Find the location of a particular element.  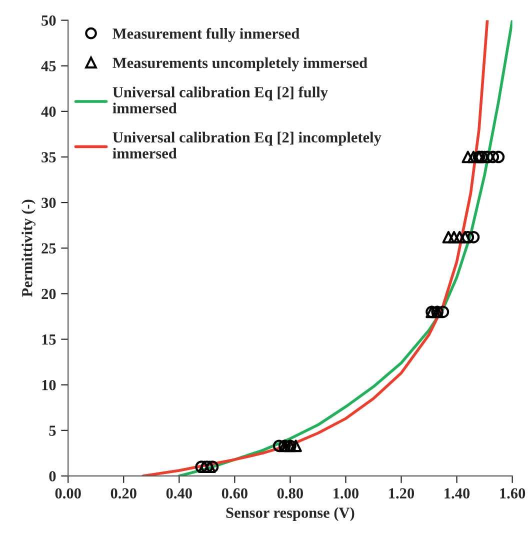

x-tick-label: 0.40 is located at coordinates (179, 493).